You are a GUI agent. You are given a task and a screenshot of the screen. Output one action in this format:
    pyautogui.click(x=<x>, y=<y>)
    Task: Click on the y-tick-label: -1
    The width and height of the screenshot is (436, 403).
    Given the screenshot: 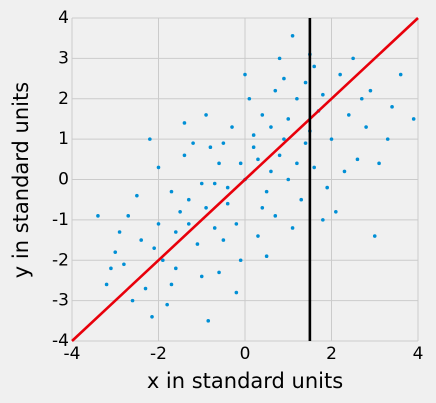 What is the action you would take?
    pyautogui.click(x=60, y=220)
    